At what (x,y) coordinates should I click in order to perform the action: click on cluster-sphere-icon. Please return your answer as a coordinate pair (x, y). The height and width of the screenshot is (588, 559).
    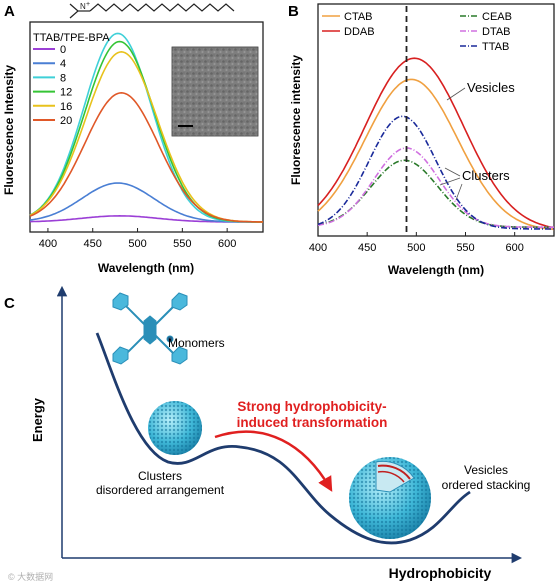
    Looking at the image, I should click on (175, 428).